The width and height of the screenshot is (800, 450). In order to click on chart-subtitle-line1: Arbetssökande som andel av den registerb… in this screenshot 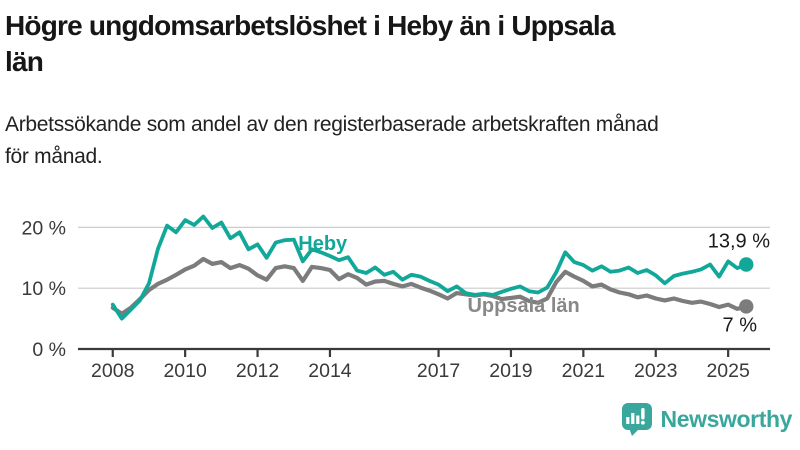, I will do `click(332, 125)`.